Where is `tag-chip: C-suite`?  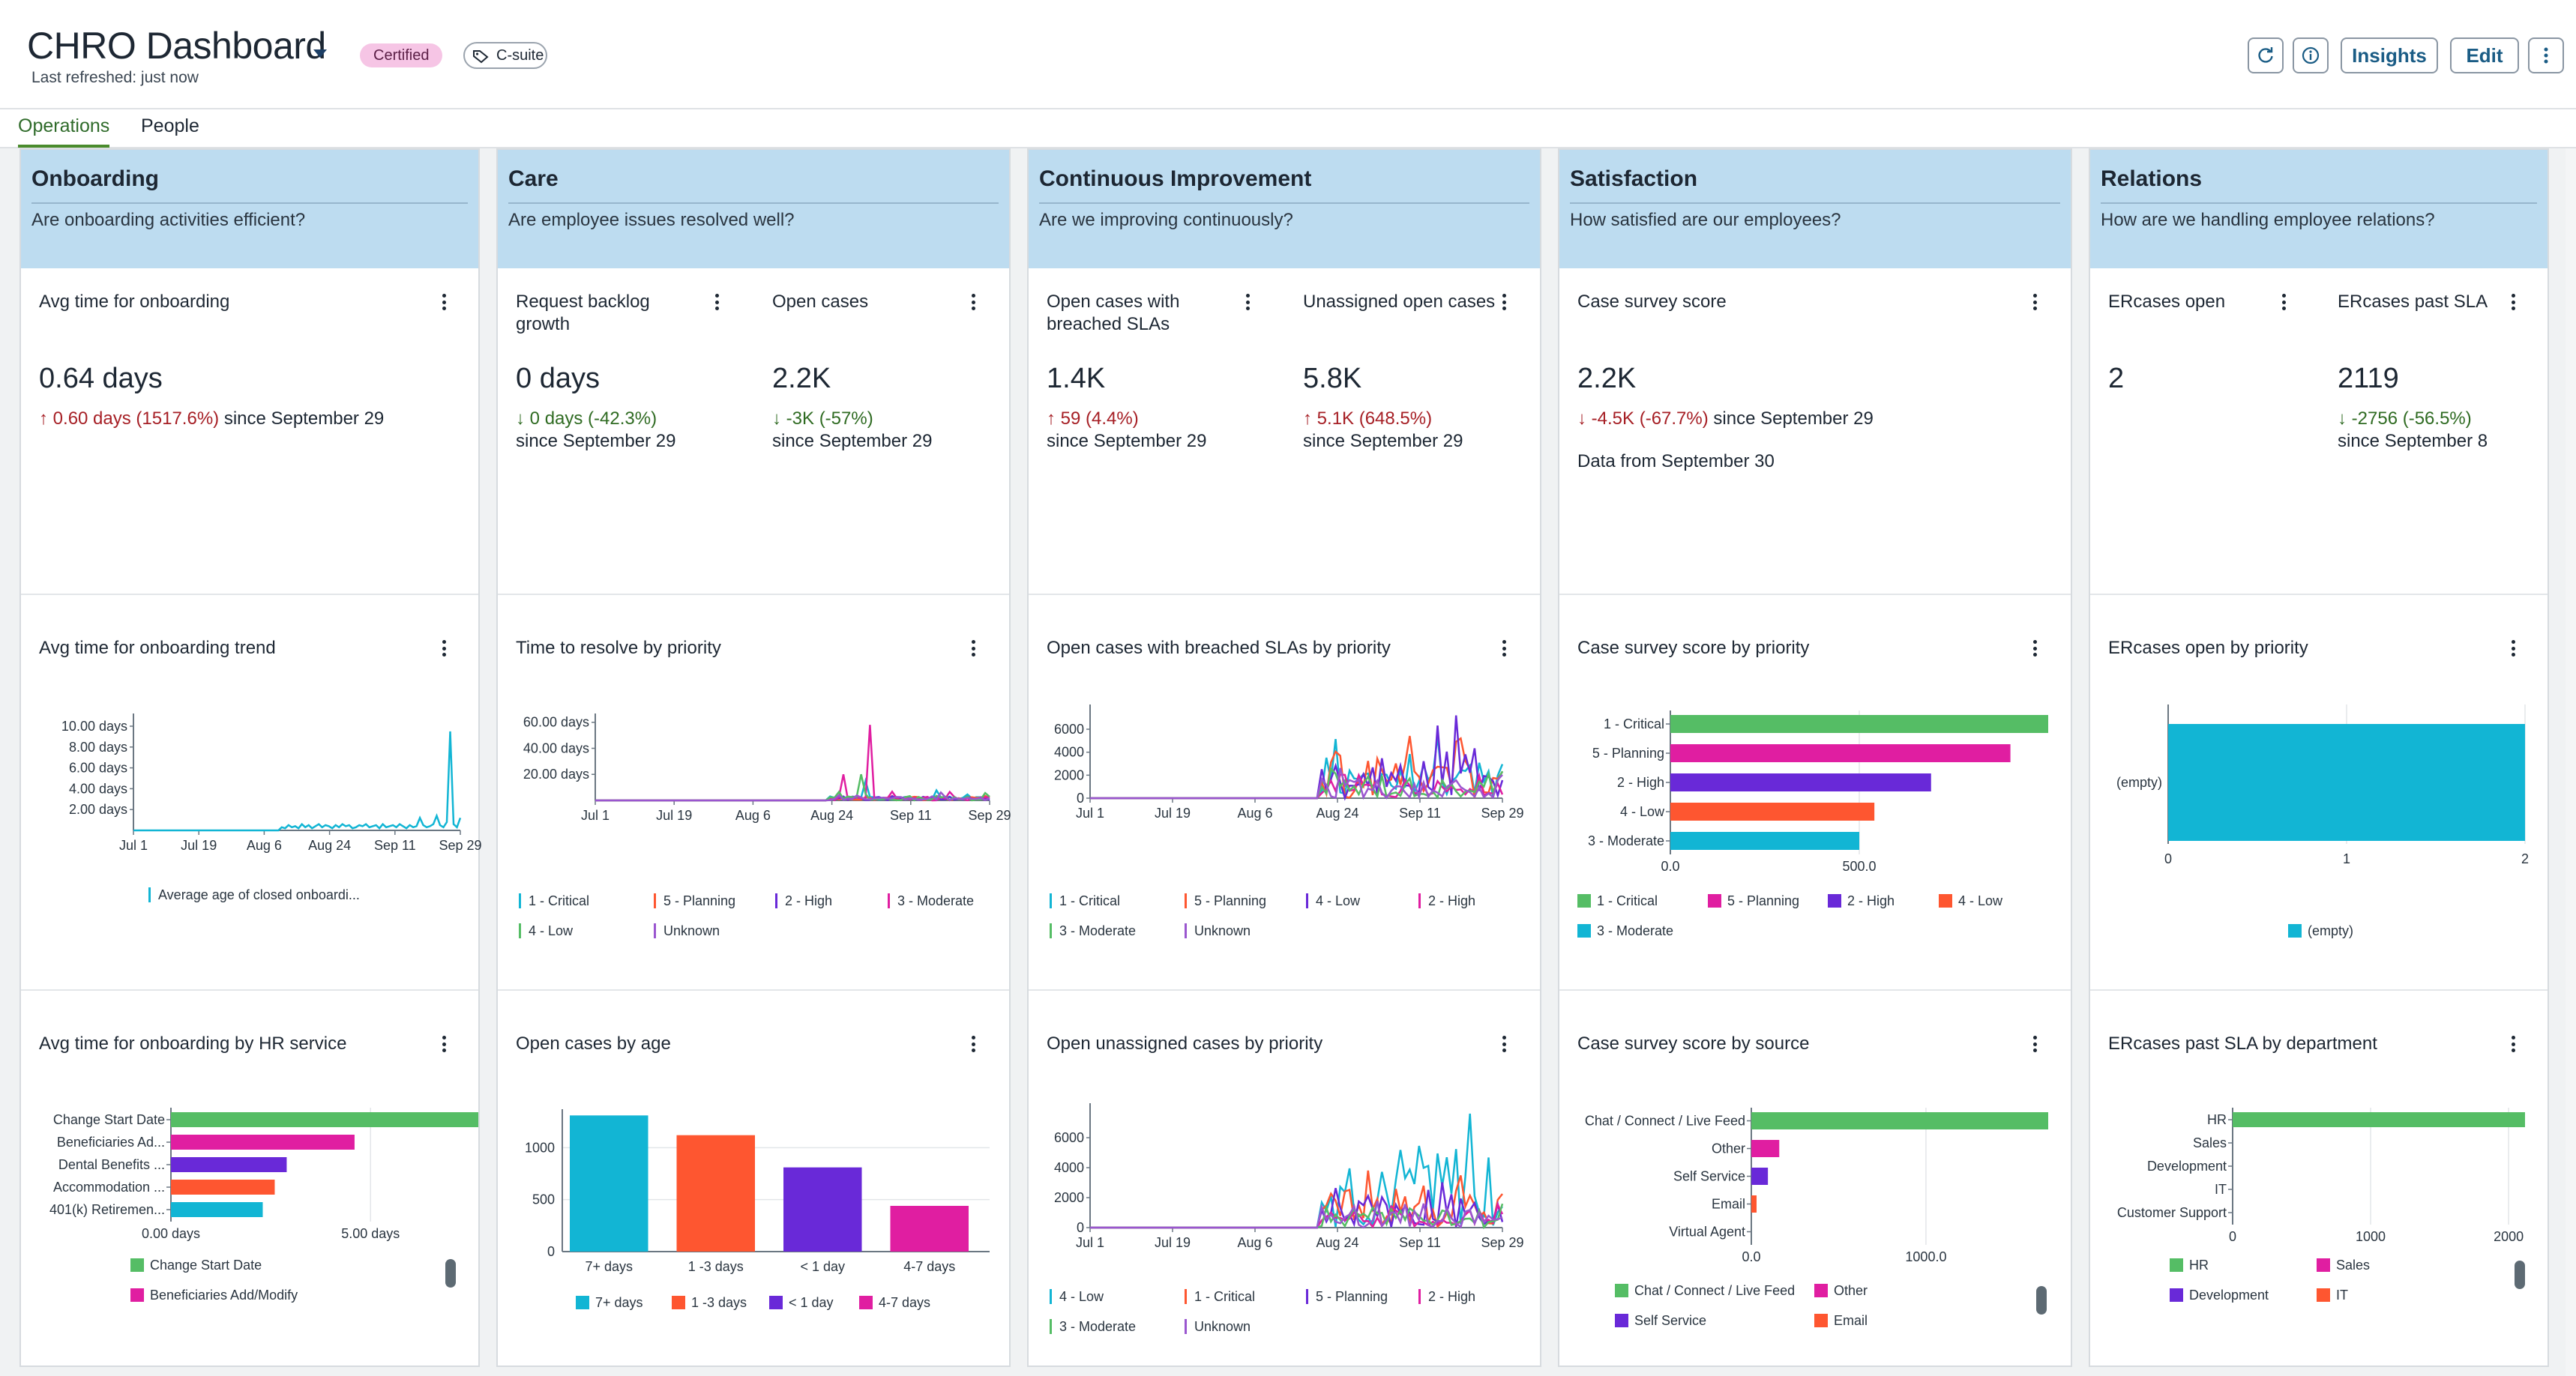
tag-chip: C-suite is located at coordinates (505, 55).